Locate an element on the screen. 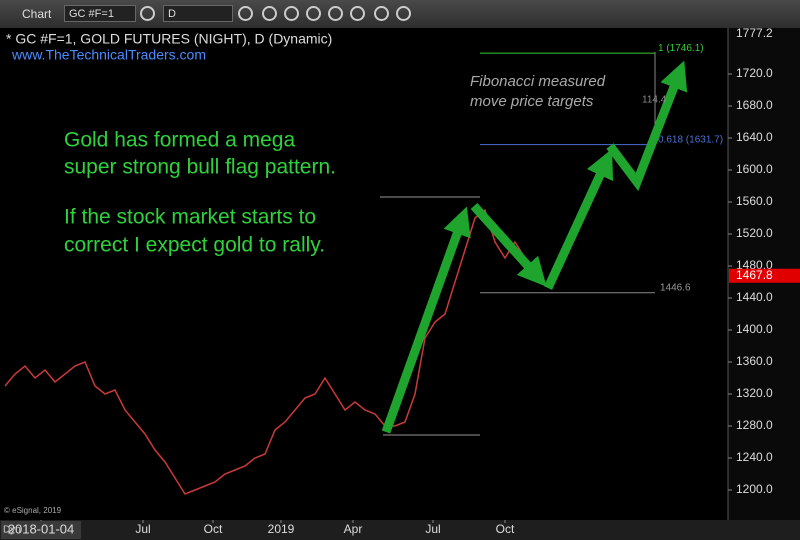 Image resolution: width=800 pixels, height=540 pixels. y-tick-label: 1320.0 is located at coordinates (754, 393).